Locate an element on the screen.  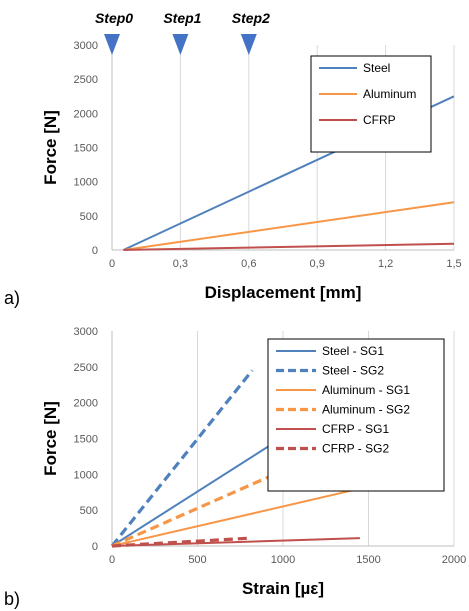
chart-b-panel-label: b) is located at coordinates (12, 599).